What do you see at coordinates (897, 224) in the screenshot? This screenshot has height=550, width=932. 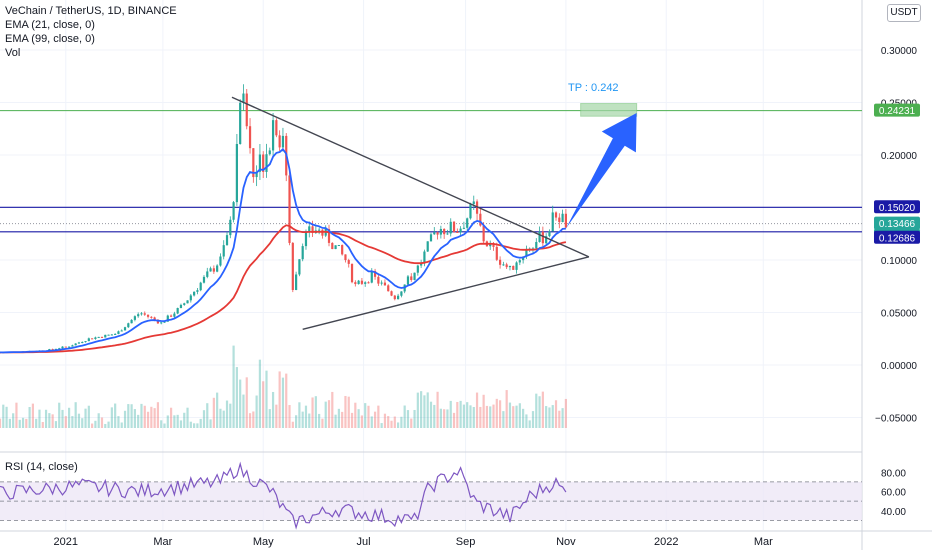 I see `price-tag-label: 0.13466` at bounding box center [897, 224].